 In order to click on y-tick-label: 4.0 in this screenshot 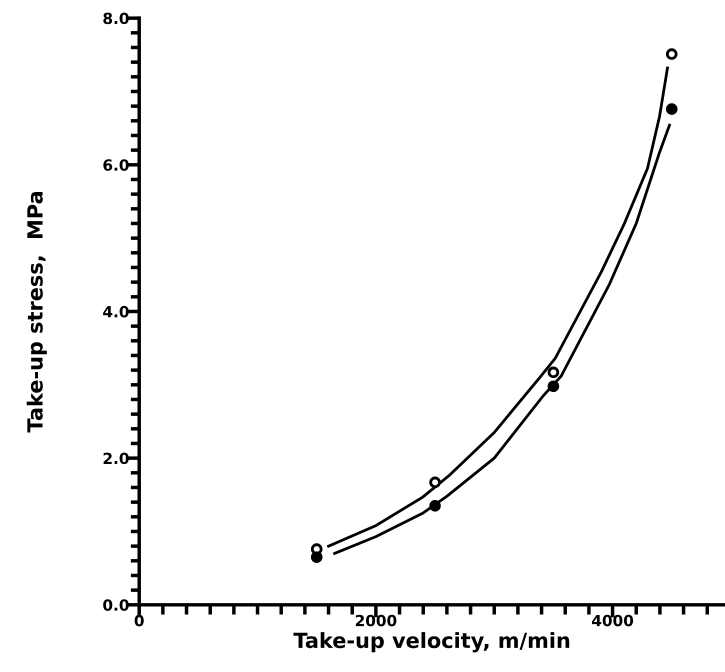, I will do `click(116, 312)`.